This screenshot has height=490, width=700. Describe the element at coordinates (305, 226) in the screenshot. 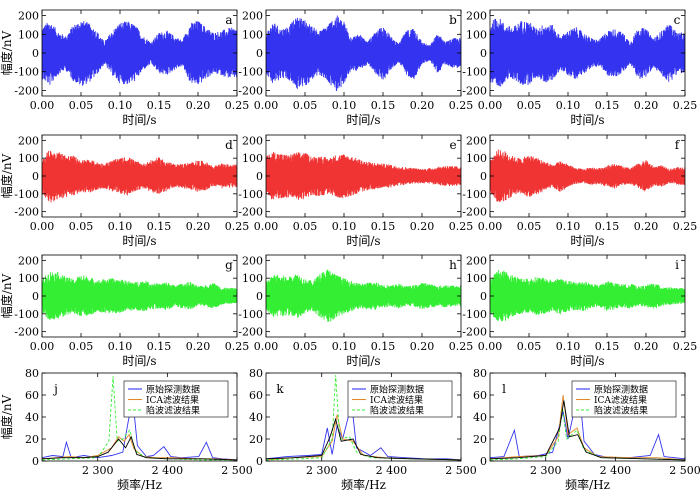

I see `x-tick-label-e-1: 0.05` at that location.